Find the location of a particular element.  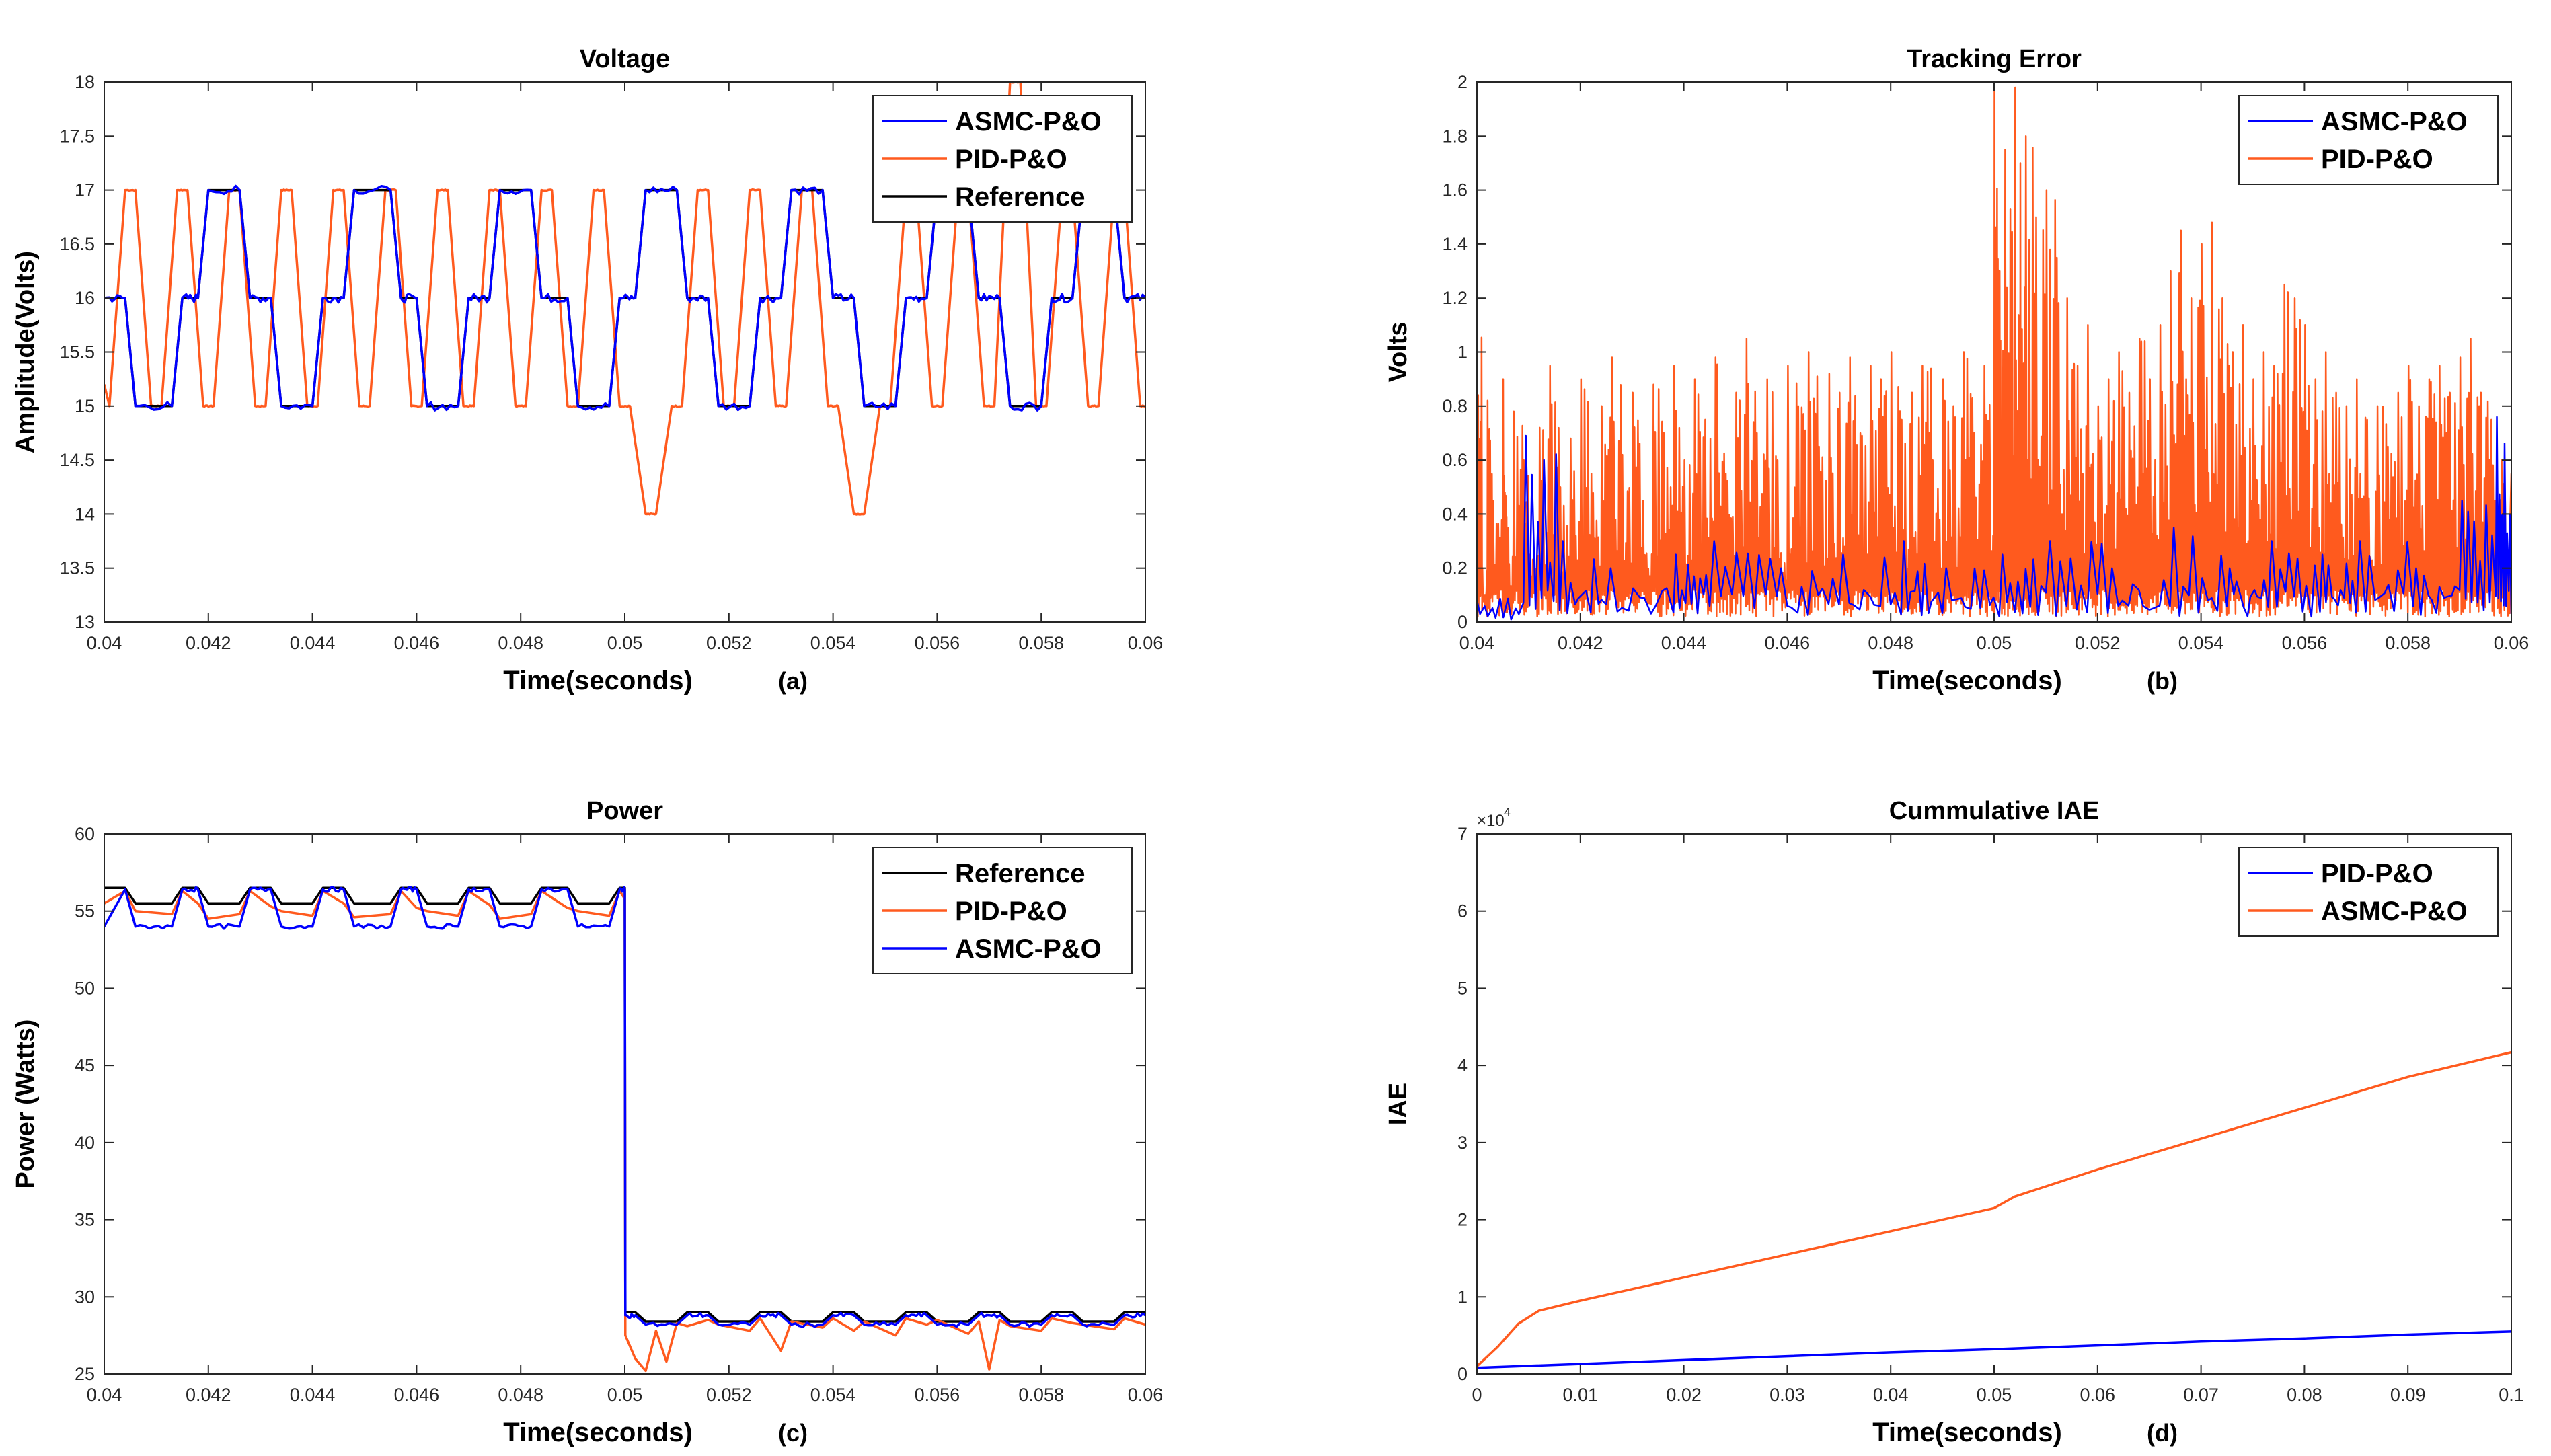

x-tick-label: 0.07 is located at coordinates (2201, 1395).